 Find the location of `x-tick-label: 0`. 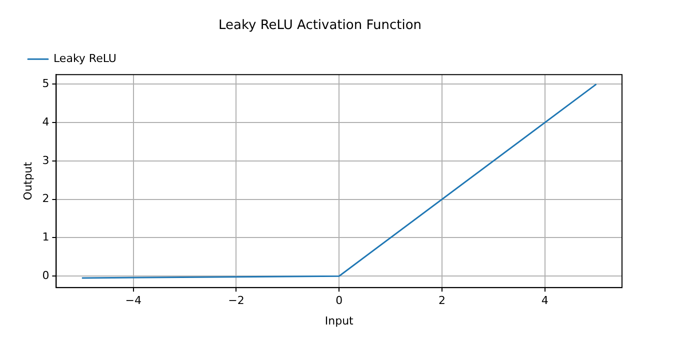

x-tick-label: 0 is located at coordinates (339, 301).